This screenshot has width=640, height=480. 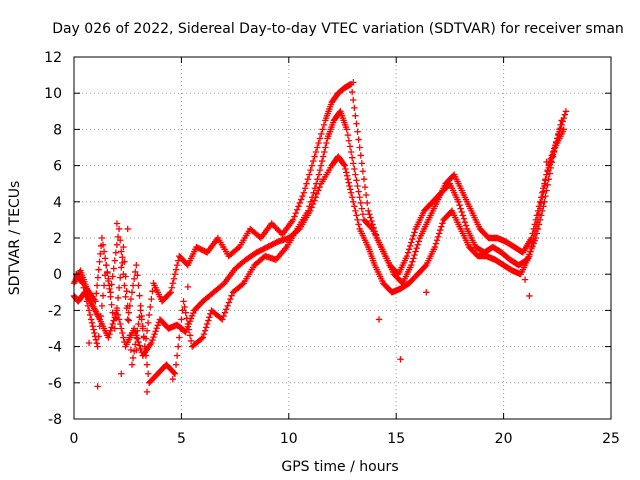 I want to click on y-tick-labels: -8 -6 -4 -2 0 2 4 6 8 10 12, so click(x=53, y=239).